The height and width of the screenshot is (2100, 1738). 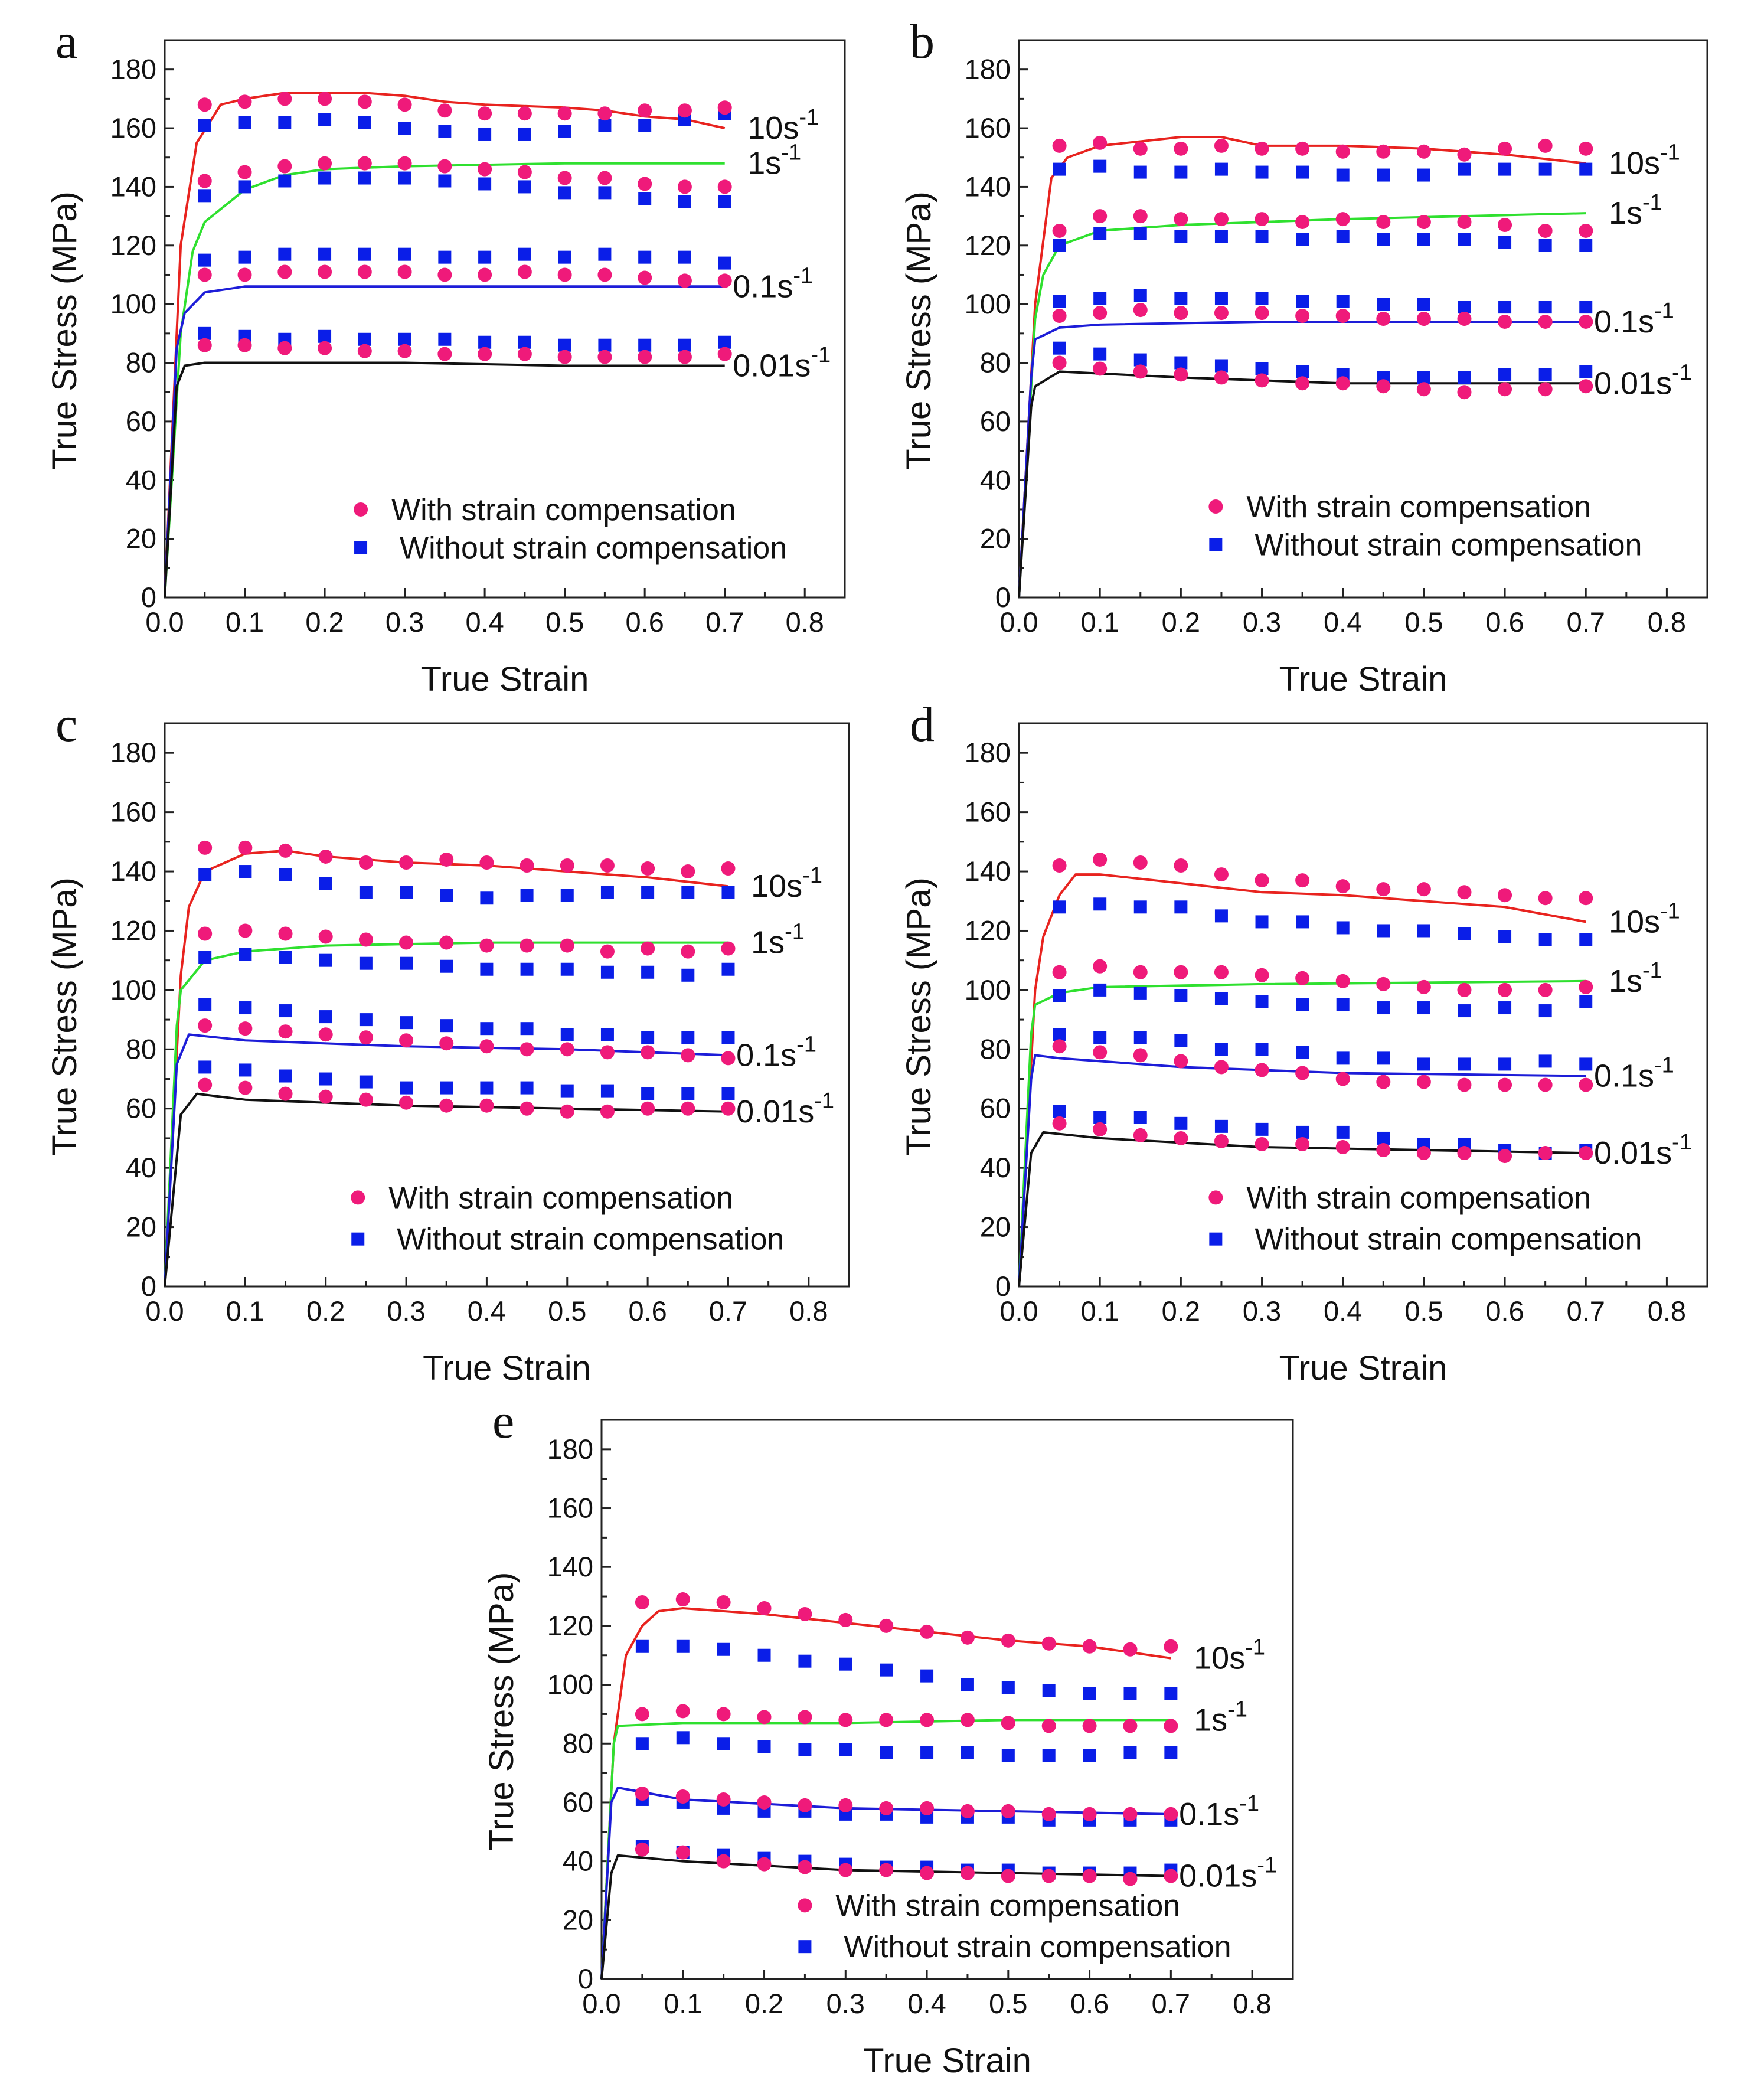 What do you see at coordinates (133, 245) in the screenshot?
I see `y-tick-label: 120` at bounding box center [133, 245].